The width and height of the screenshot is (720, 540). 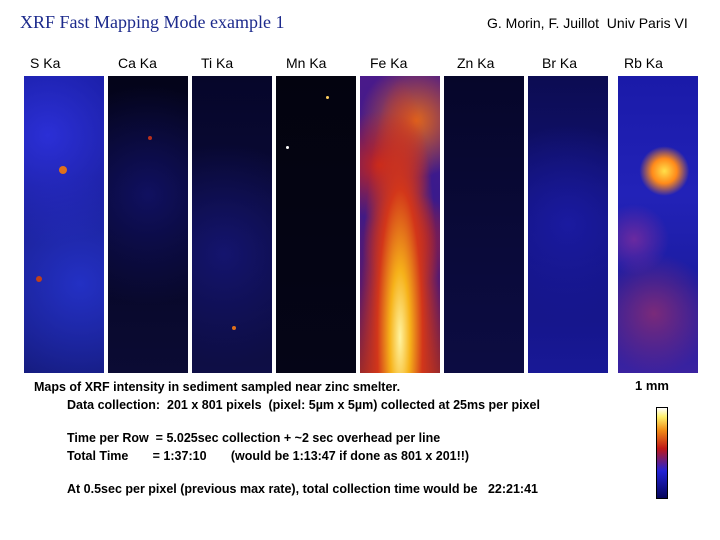 I want to click on map-label-mn: Mn Ka, so click(x=306, y=63).